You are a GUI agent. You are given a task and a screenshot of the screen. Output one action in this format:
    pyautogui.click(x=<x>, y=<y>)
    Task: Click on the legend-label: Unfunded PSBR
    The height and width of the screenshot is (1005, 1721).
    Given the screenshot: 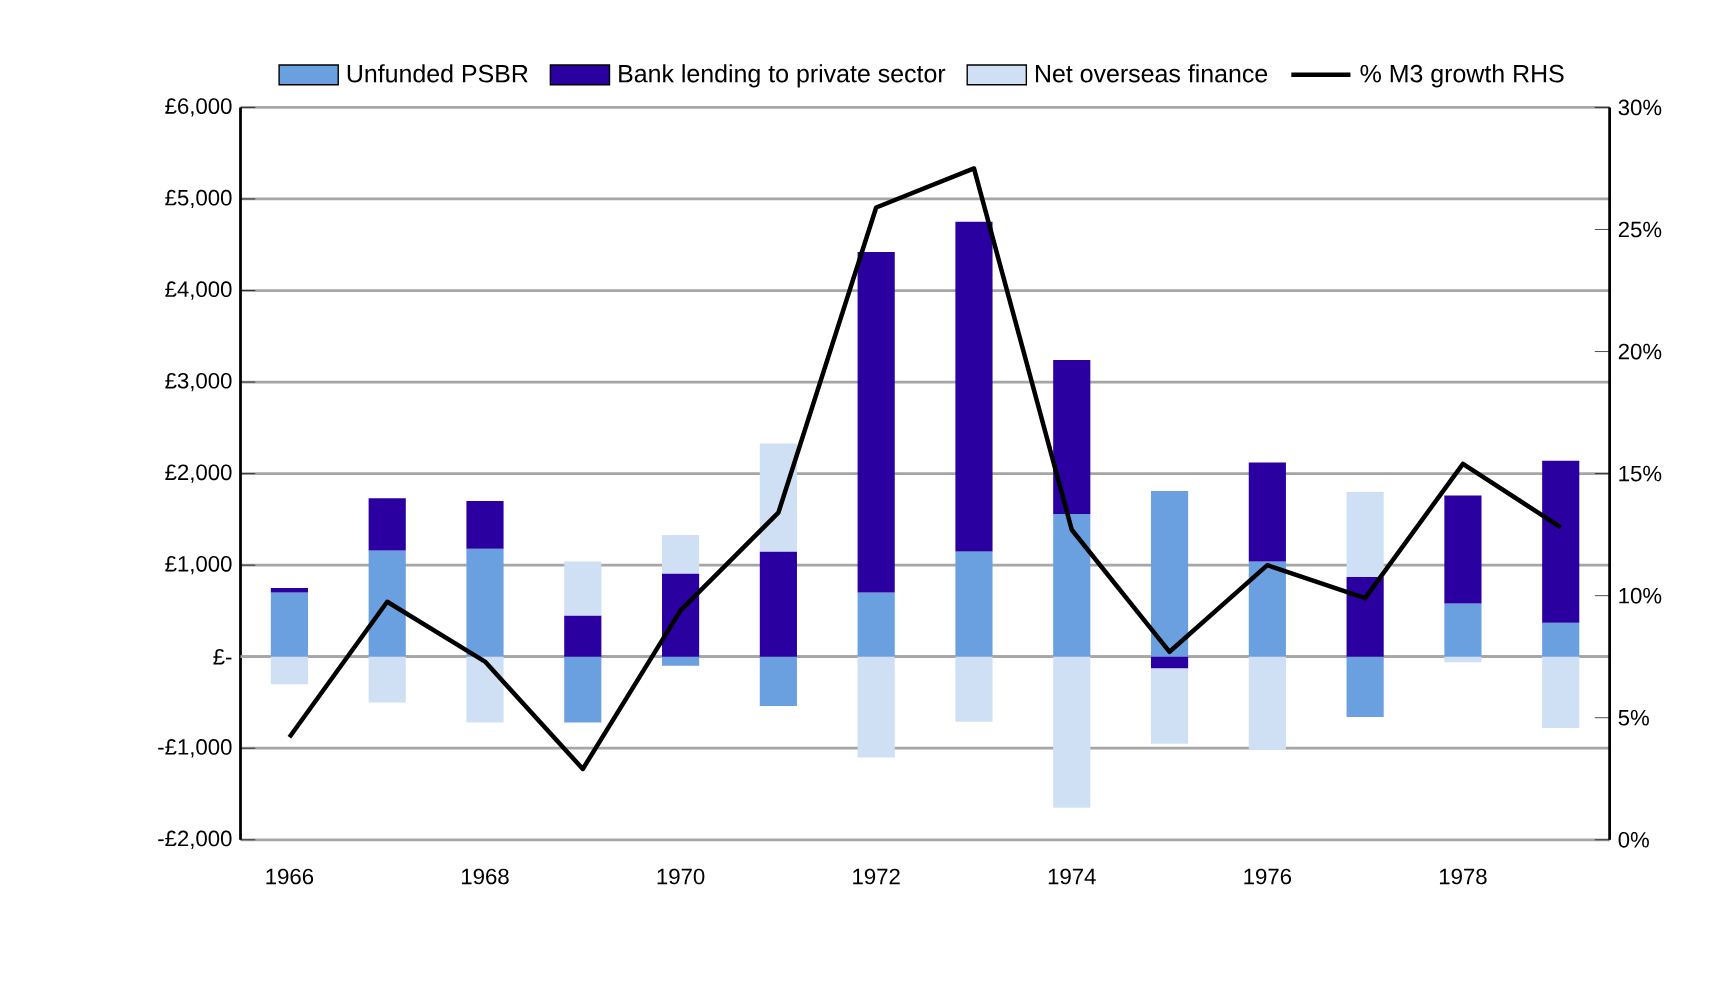 What is the action you would take?
    pyautogui.click(x=437, y=73)
    